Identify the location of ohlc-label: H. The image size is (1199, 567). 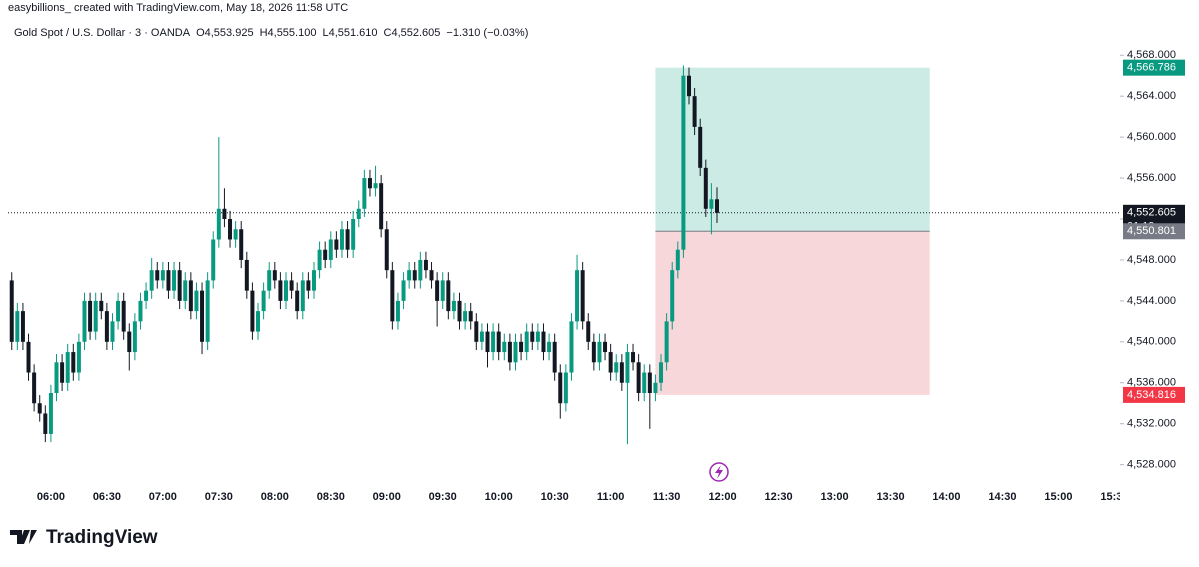
(264, 33).